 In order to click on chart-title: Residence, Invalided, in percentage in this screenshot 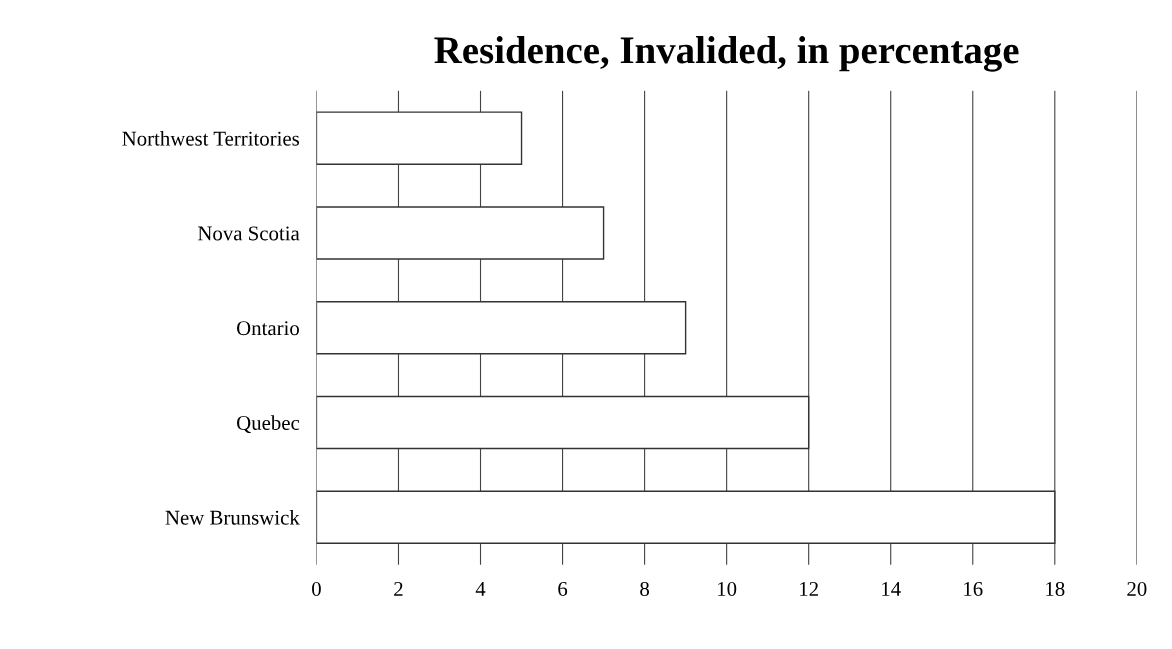, I will do `click(726, 54)`.